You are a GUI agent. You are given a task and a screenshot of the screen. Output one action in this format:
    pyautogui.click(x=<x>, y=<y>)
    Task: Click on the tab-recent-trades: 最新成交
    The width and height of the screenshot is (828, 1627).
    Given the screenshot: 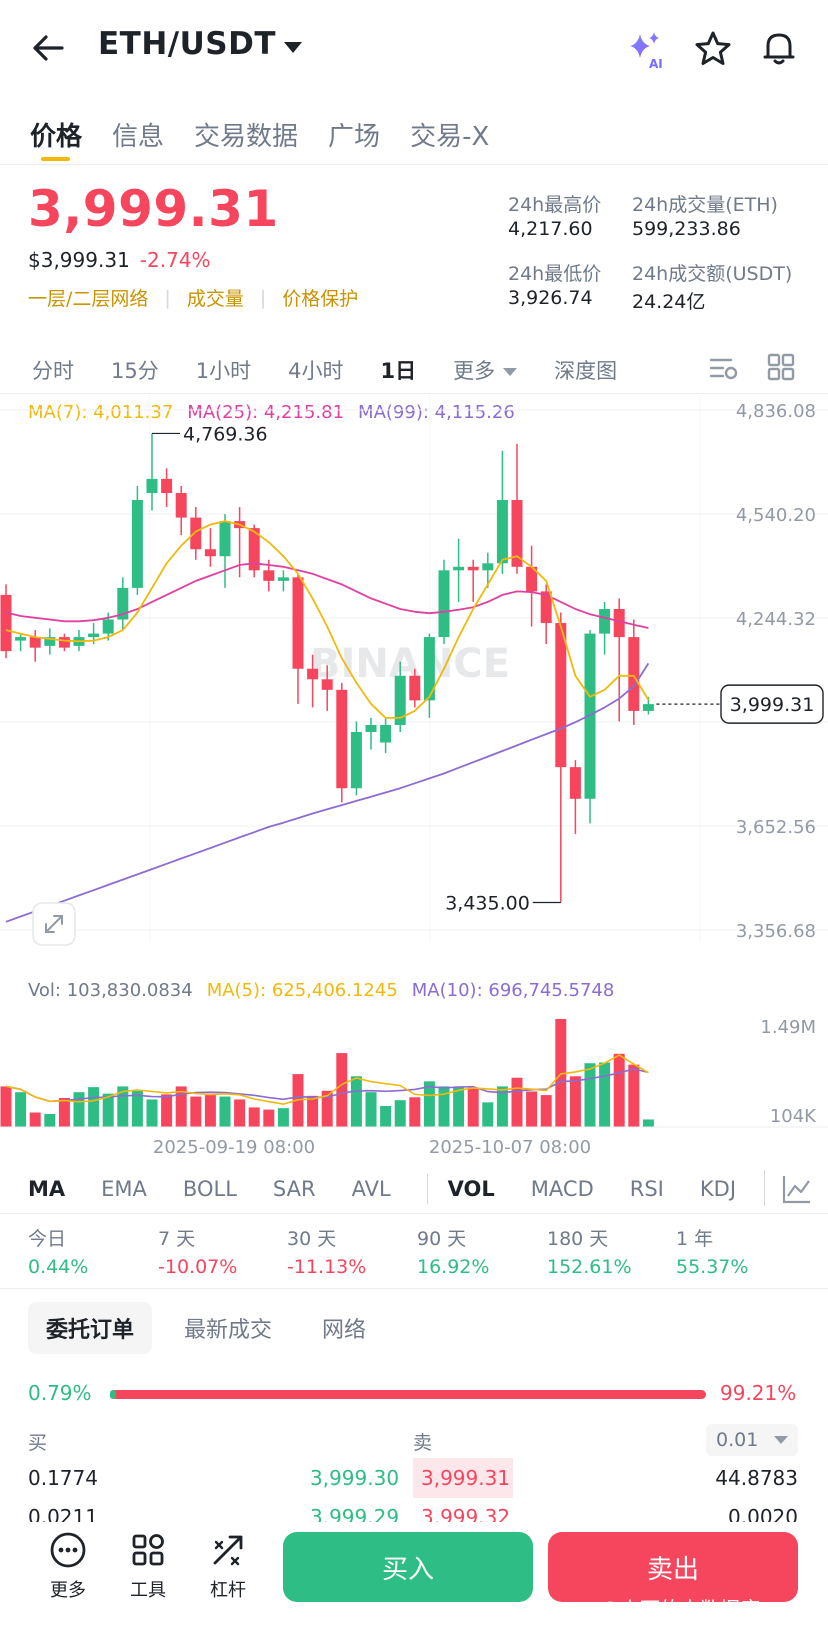 What is the action you would take?
    pyautogui.click(x=228, y=1330)
    